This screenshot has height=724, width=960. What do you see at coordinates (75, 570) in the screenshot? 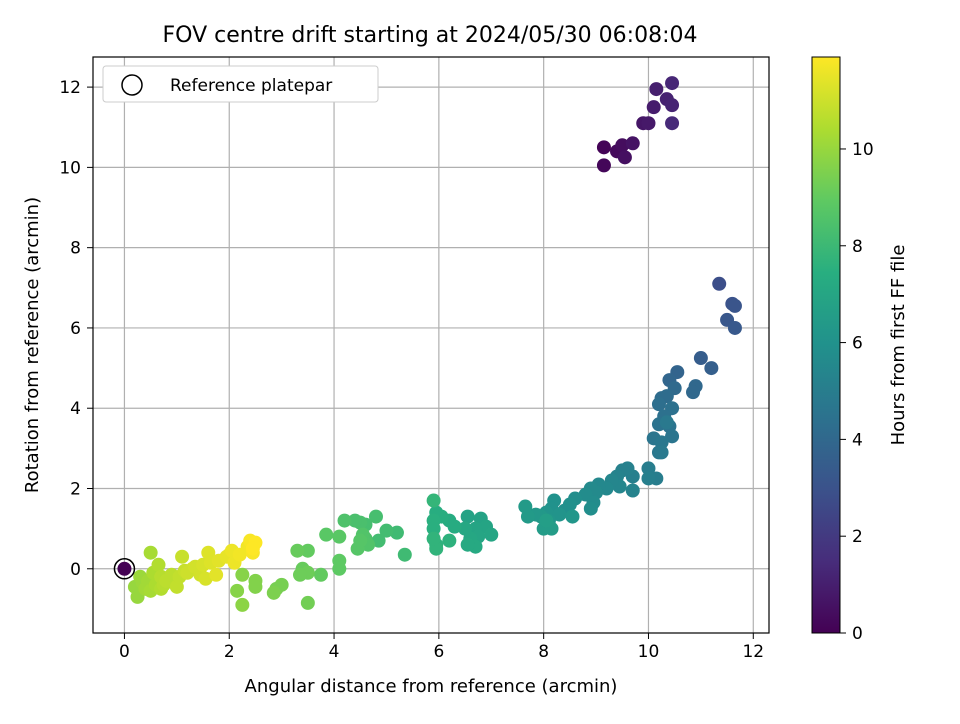
I see `y-tick-label: 0` at bounding box center [75, 570].